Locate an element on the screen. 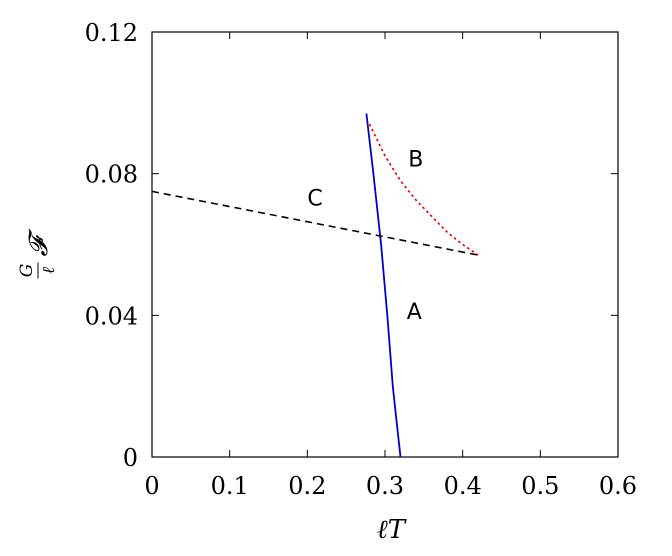 The height and width of the screenshot is (556, 672). y-tick-label: 0 is located at coordinates (130, 458).